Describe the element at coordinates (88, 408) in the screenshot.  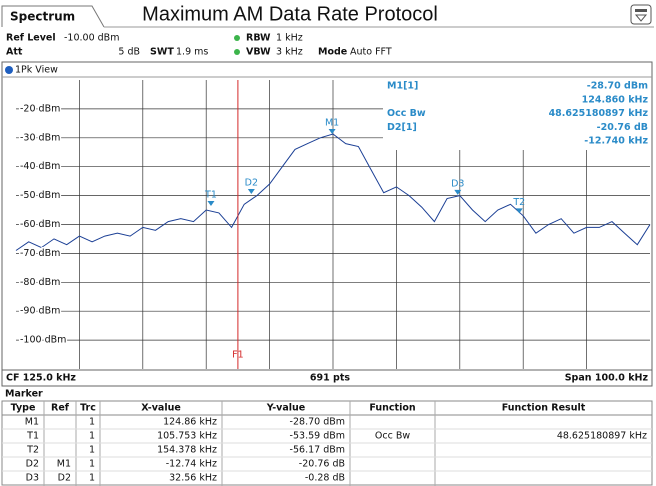
I see `column-header: Trc` at that location.